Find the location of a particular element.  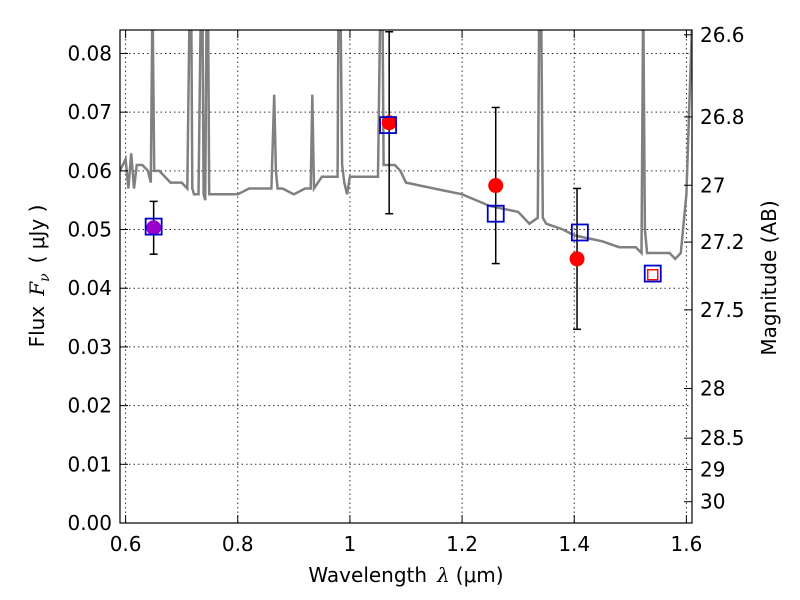

y2-tick-label: 27 is located at coordinates (712, 185).